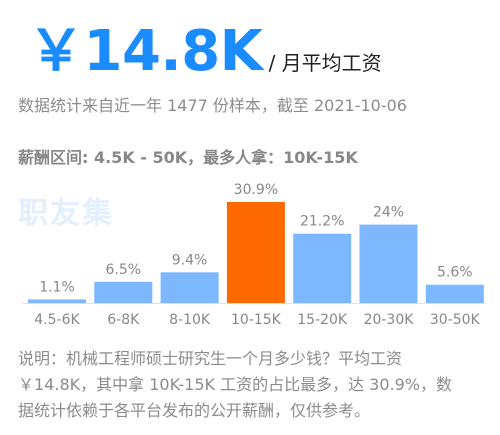  What do you see at coordinates (255, 252) in the screenshot?
I see `bar-10-15K` at bounding box center [255, 252].